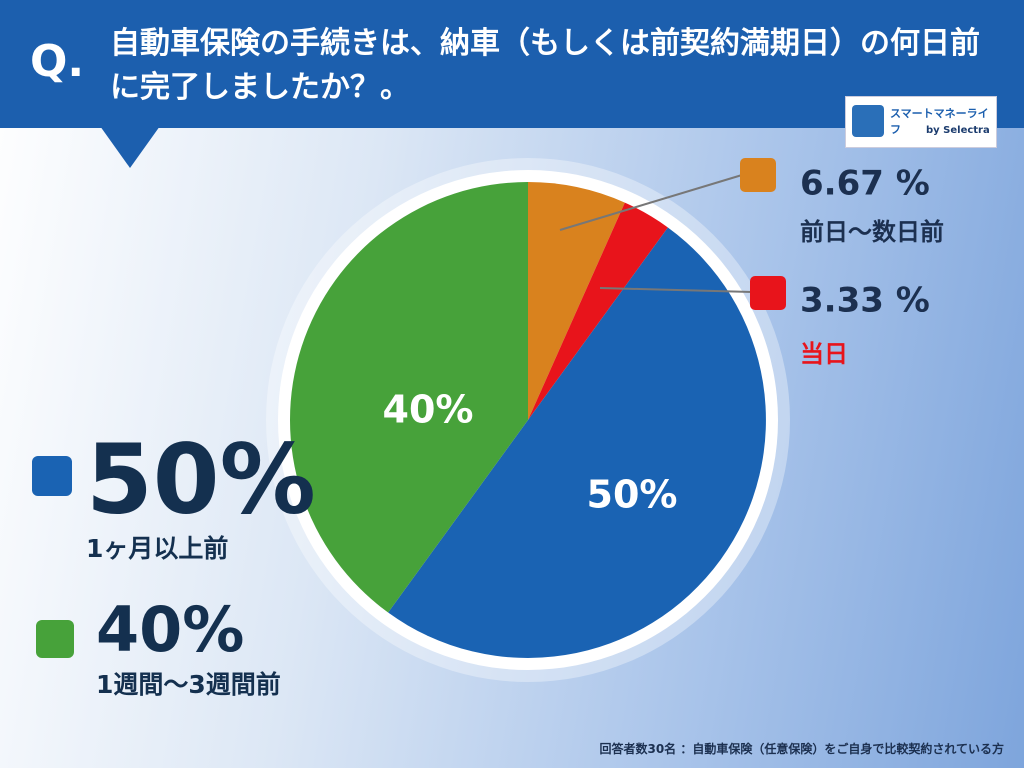 Image resolution: width=1024 pixels, height=768 pixels. I want to click on legend-label: 1ヶ月以上前, so click(157, 548).